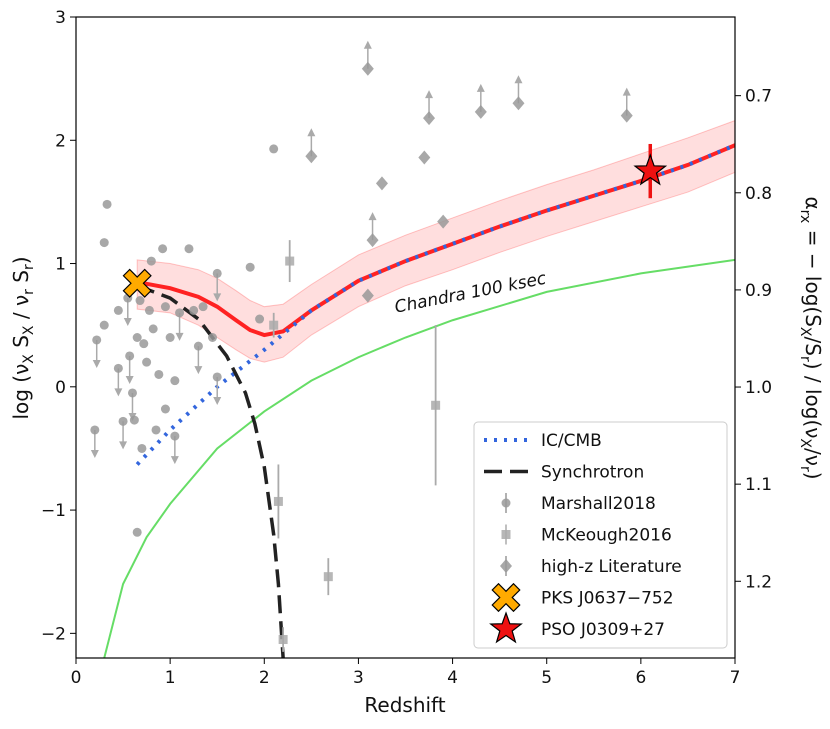 The width and height of the screenshot is (830, 729). Describe the element at coordinates (735, 678) in the screenshot. I see `x-tick-label: 7` at that location.